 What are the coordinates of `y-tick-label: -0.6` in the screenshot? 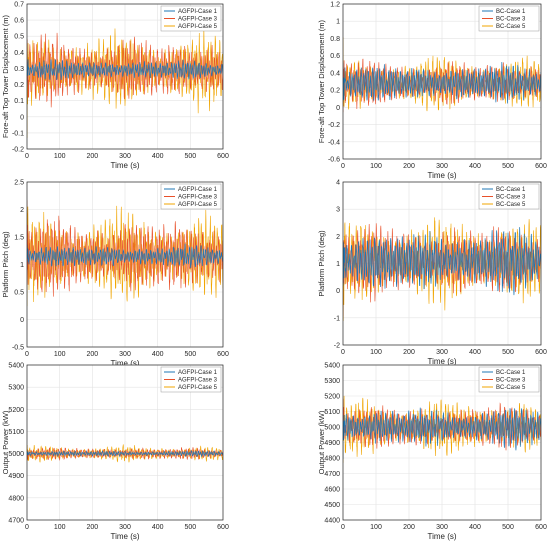 It's located at (334, 160).